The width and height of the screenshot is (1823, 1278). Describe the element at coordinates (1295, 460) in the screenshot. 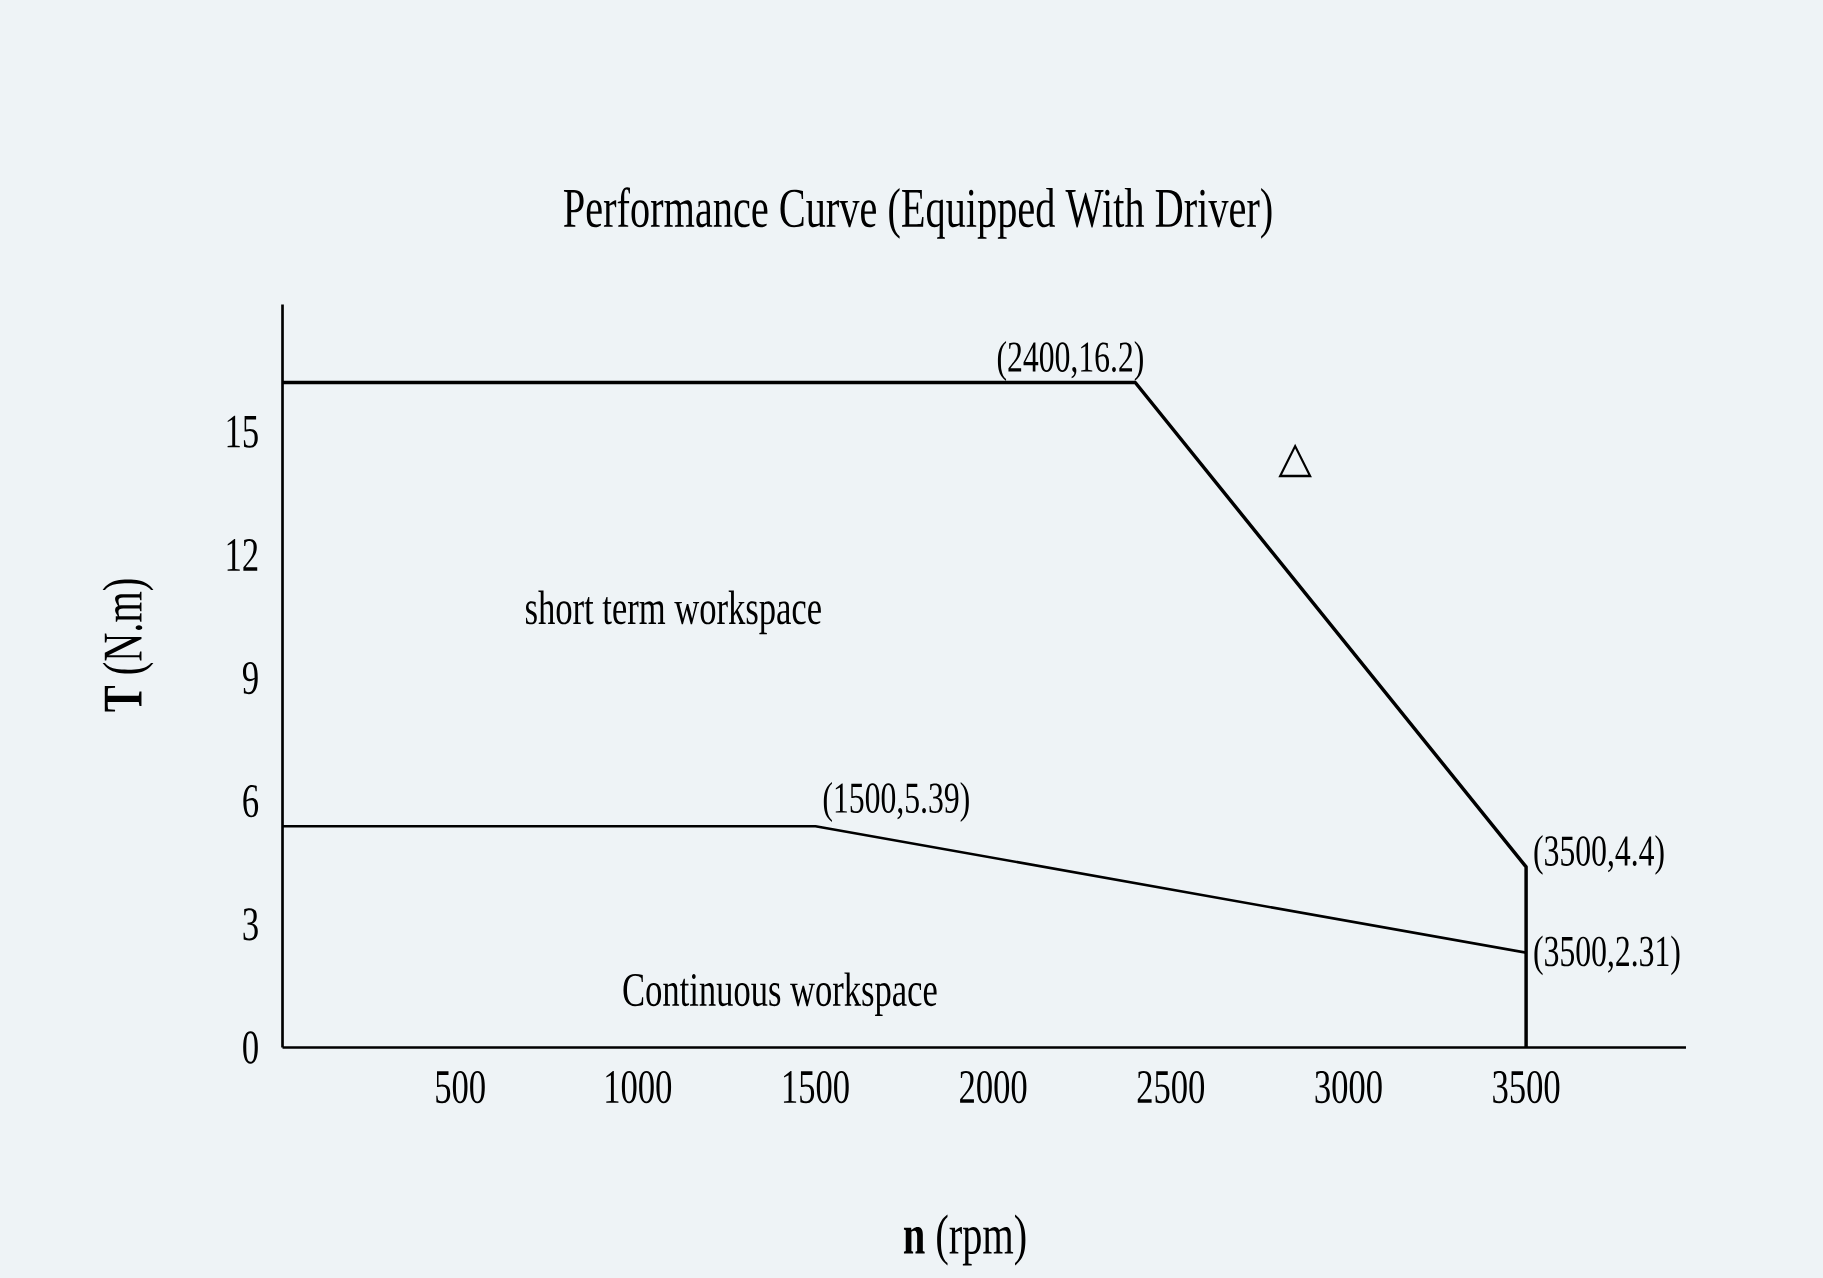

I see `annotation: △` at that location.